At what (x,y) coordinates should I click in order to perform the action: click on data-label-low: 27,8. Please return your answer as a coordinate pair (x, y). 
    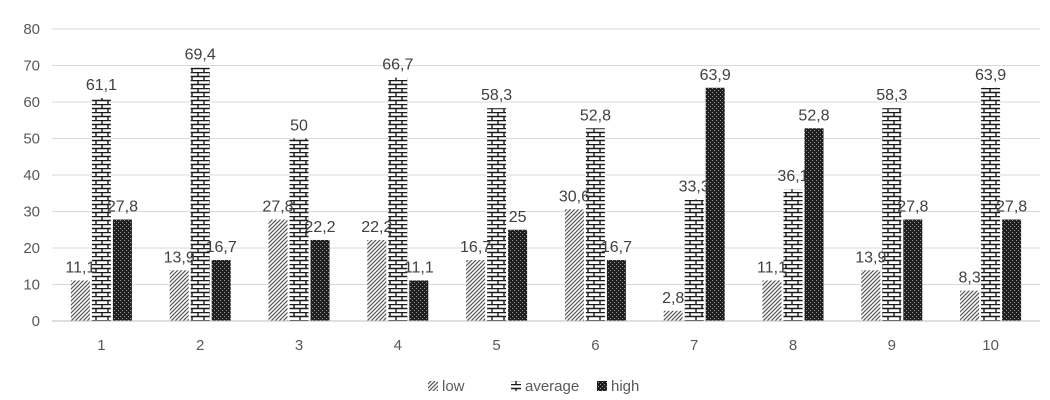
    Looking at the image, I should click on (277, 207).